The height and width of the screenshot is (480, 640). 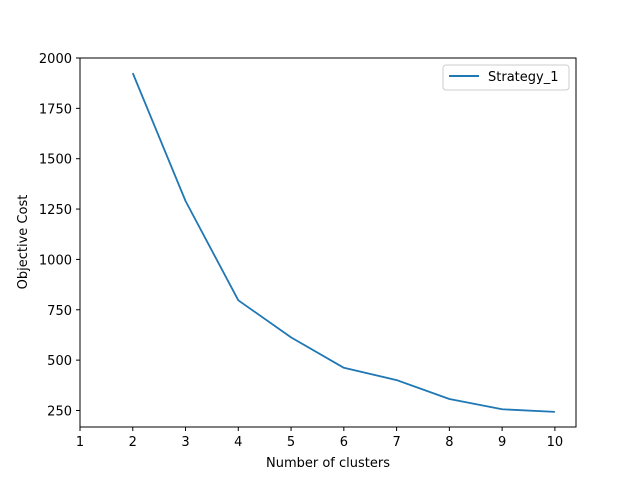 I want to click on x-tick-label: 1, so click(x=80, y=442).